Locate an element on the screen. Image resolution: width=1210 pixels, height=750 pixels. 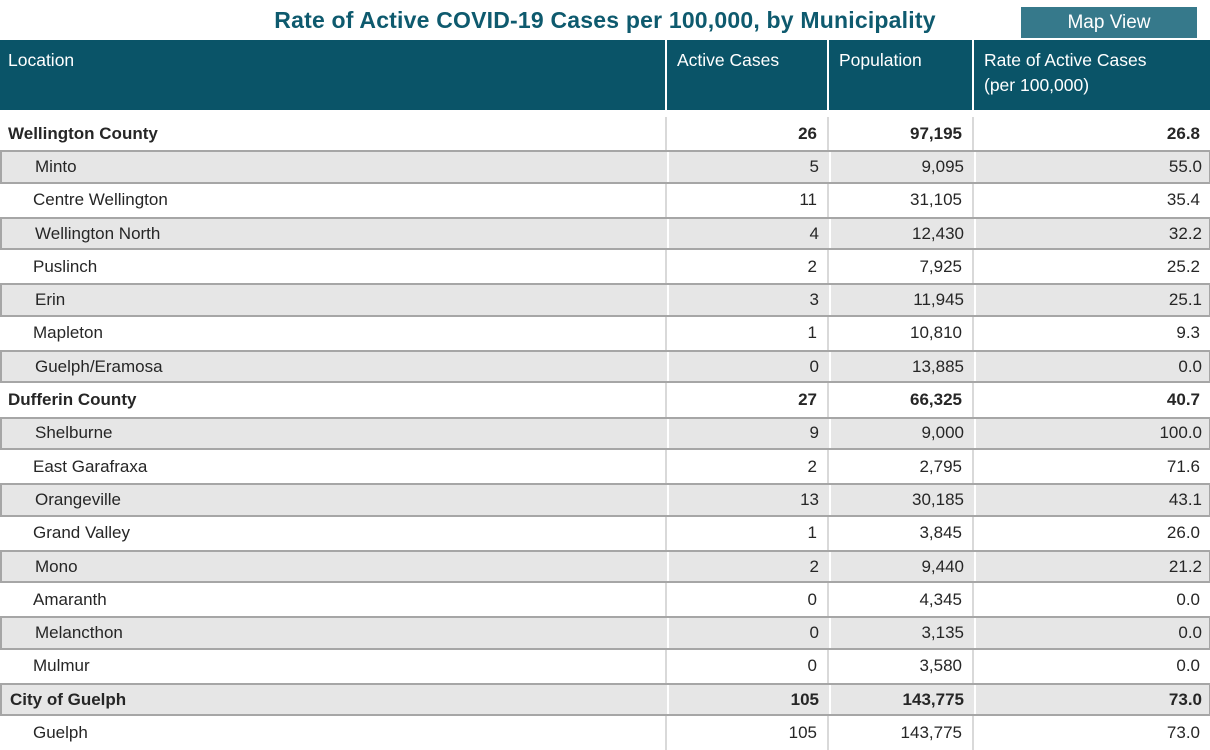
table-row: Puslinch 2 7,925 25.2 is located at coordinates (605, 267).